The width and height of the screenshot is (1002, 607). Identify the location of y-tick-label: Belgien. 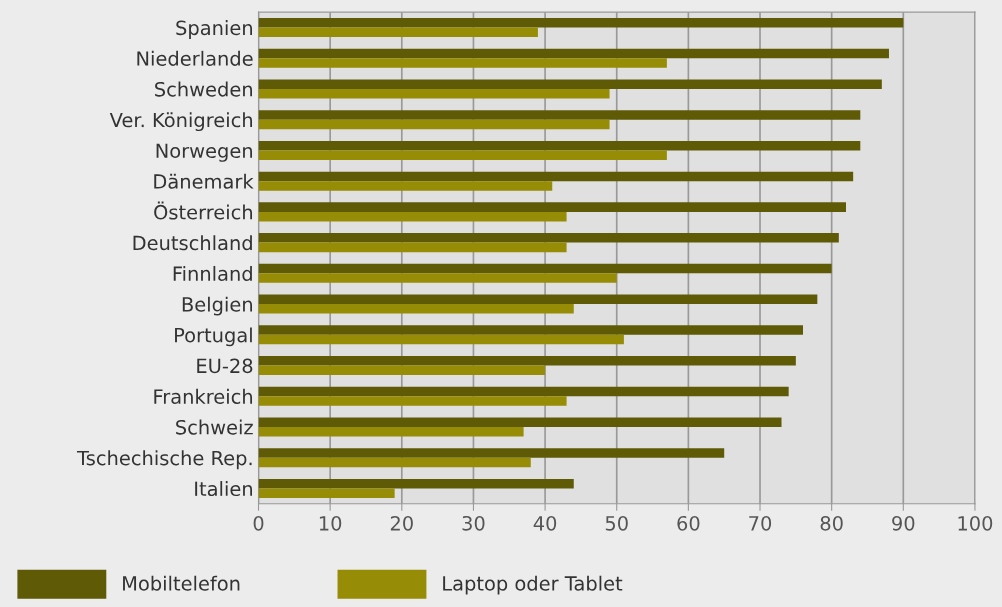
(217, 306).